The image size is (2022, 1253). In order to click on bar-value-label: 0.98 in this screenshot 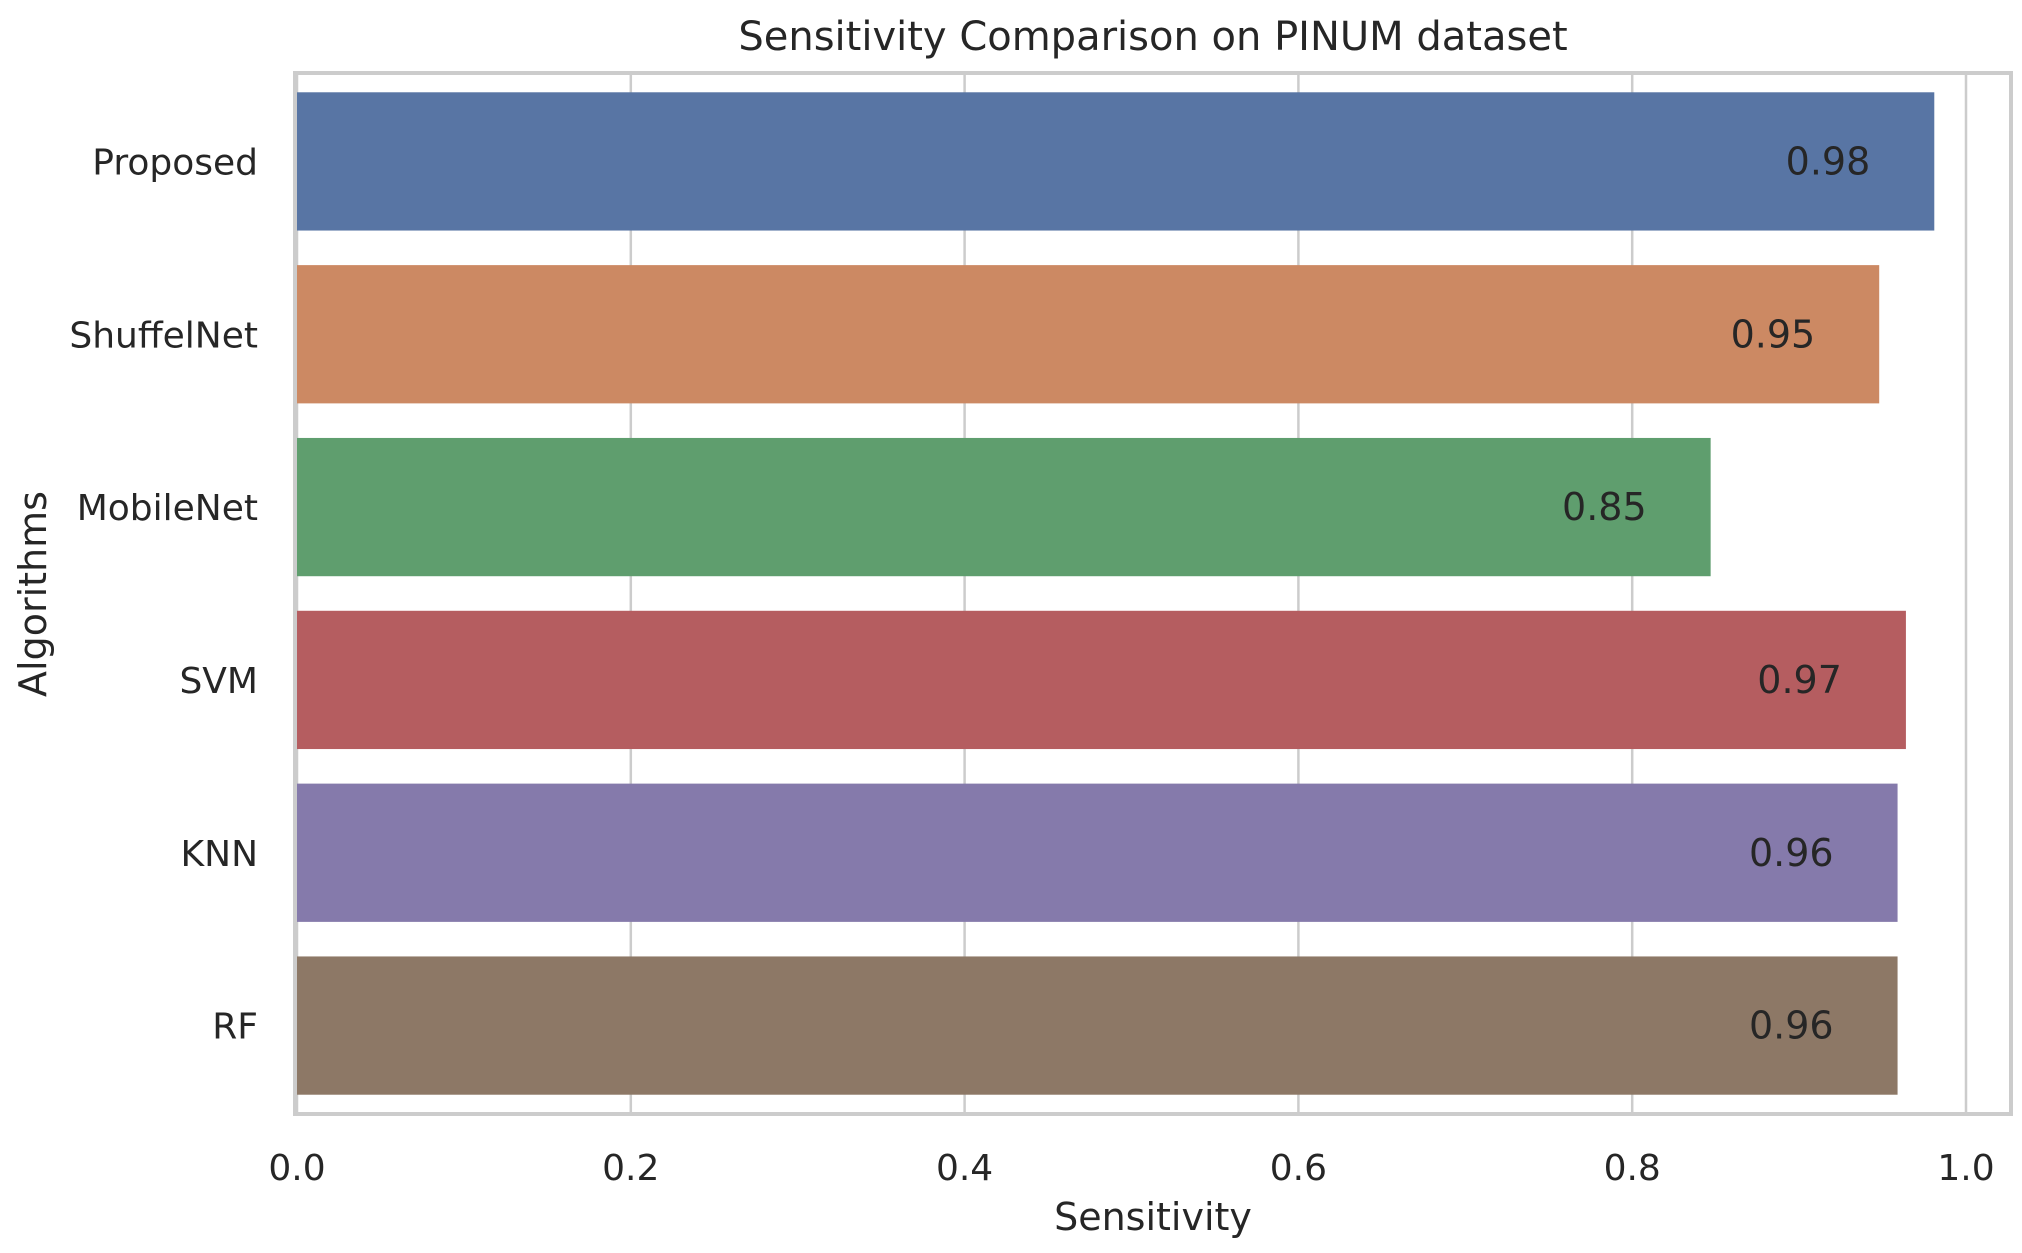, I will do `click(1828, 161)`.